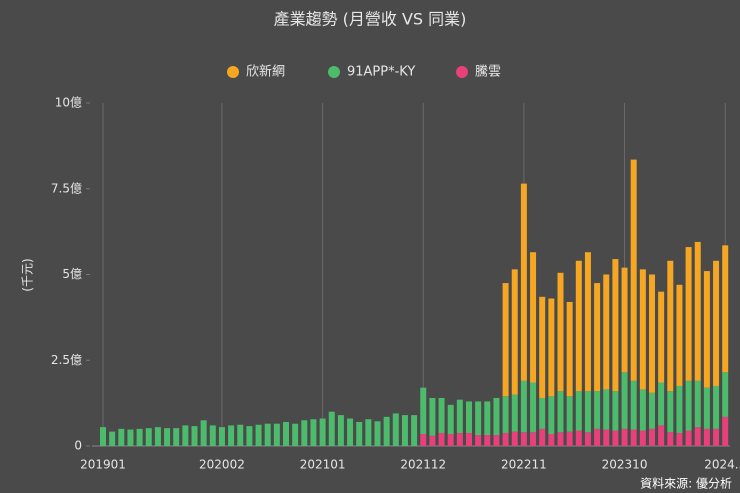 This screenshot has width=740, height=493. What do you see at coordinates (370, 19) in the screenshot?
I see `chart-title: 產業趨勢 (月營收 VS 同業)` at bounding box center [370, 19].